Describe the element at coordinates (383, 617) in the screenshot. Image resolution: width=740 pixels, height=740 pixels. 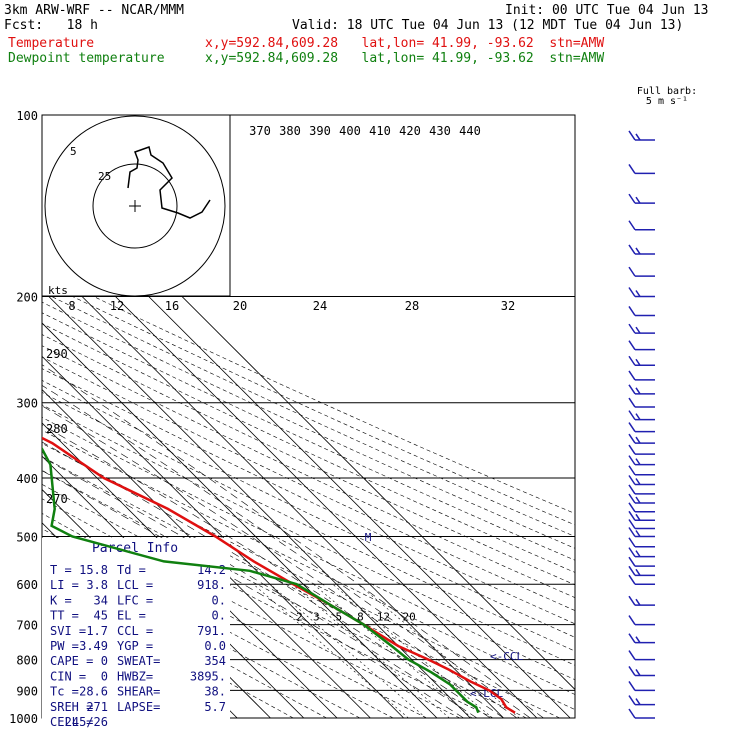
I see `mixing-ratio-label: 12` at that location.